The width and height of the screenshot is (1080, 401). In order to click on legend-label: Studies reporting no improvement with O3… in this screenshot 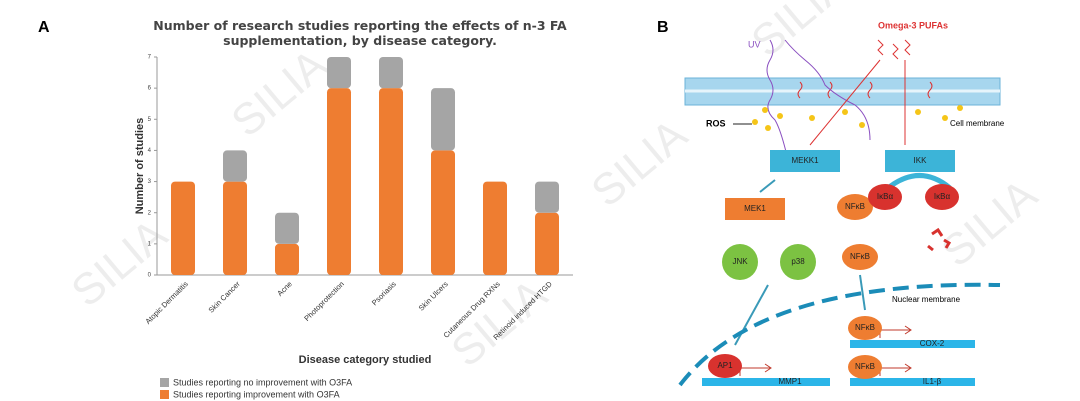, I will do `click(262, 382)`.